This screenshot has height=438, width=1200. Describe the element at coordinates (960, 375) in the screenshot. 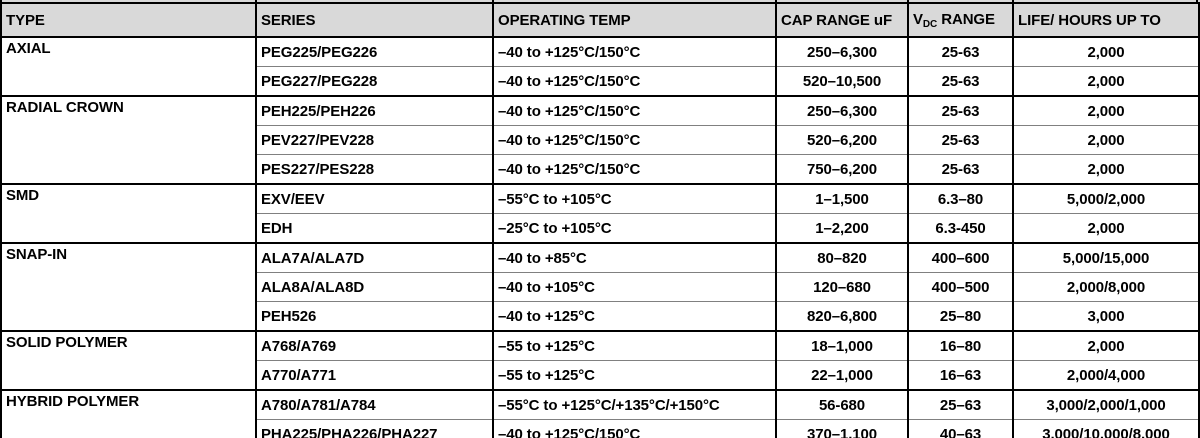

I see `vdc-cell: 16–63` at that location.